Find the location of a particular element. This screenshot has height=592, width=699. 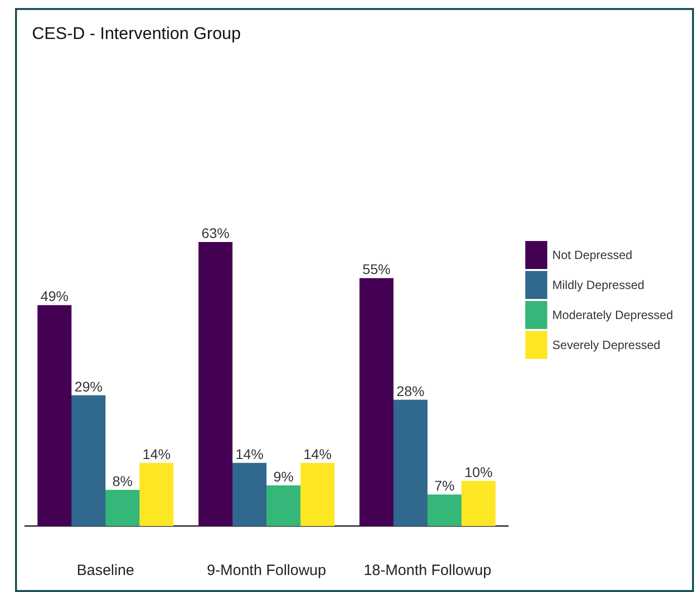

chart-title: CES-D - Intervention Group is located at coordinates (136, 33).